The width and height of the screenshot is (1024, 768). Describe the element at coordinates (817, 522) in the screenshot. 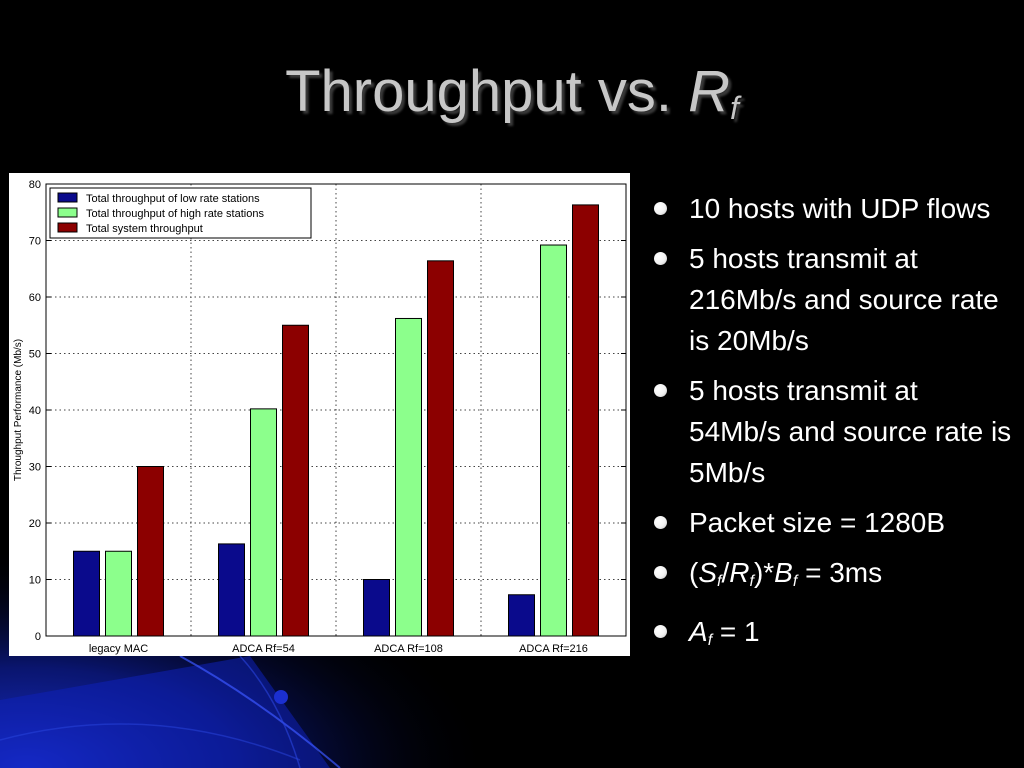

I see `bullet-text: Packet size = 1280B` at that location.